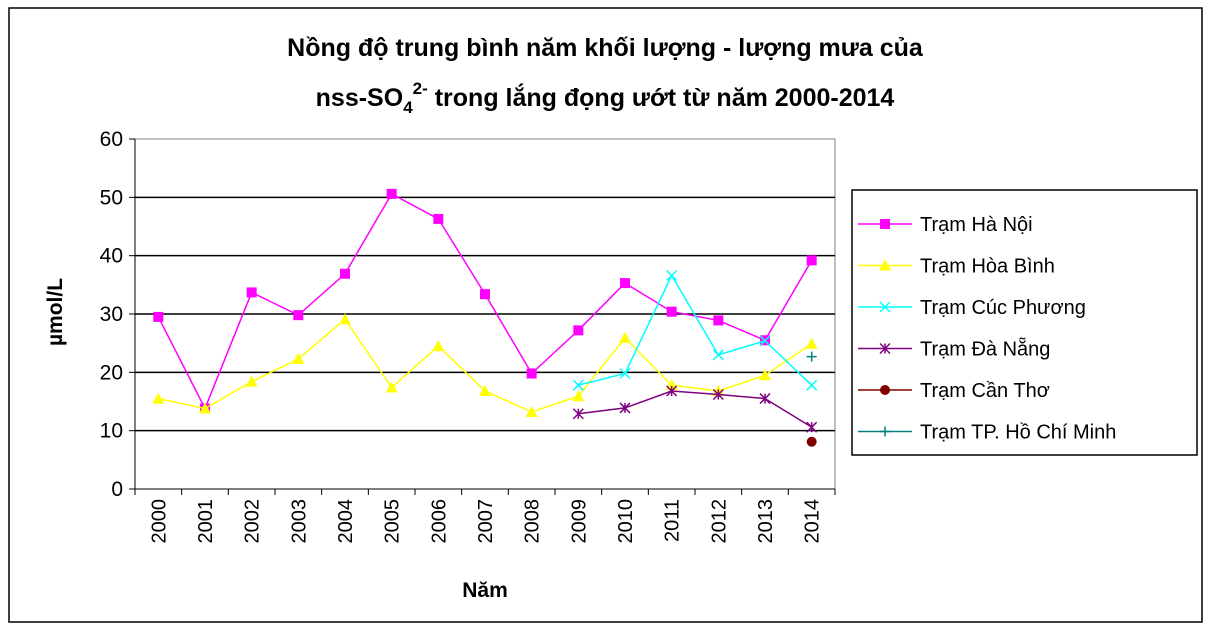  I want to click on x-tick-label: 2001, so click(206, 521).